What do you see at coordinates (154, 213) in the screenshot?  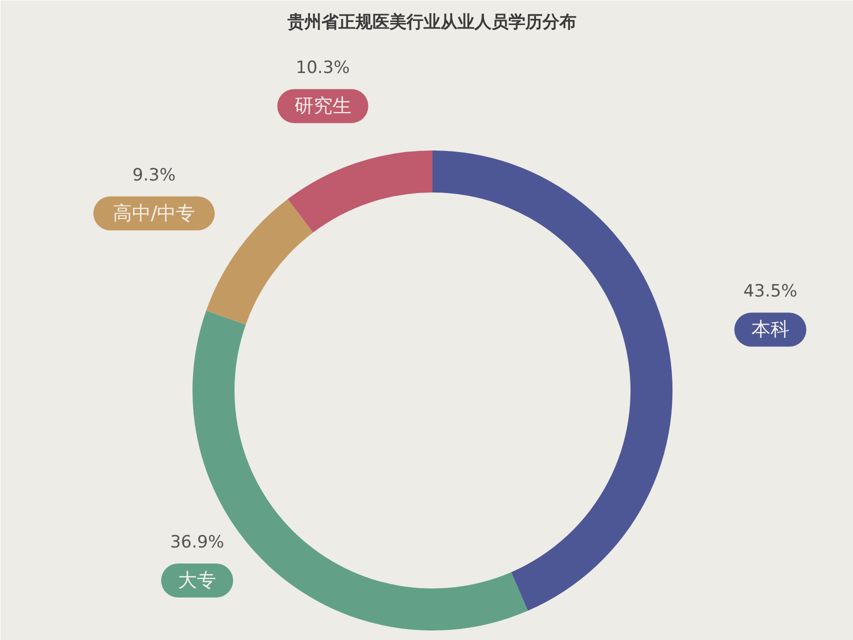 I see `slice-label: 高中/中专` at bounding box center [154, 213].